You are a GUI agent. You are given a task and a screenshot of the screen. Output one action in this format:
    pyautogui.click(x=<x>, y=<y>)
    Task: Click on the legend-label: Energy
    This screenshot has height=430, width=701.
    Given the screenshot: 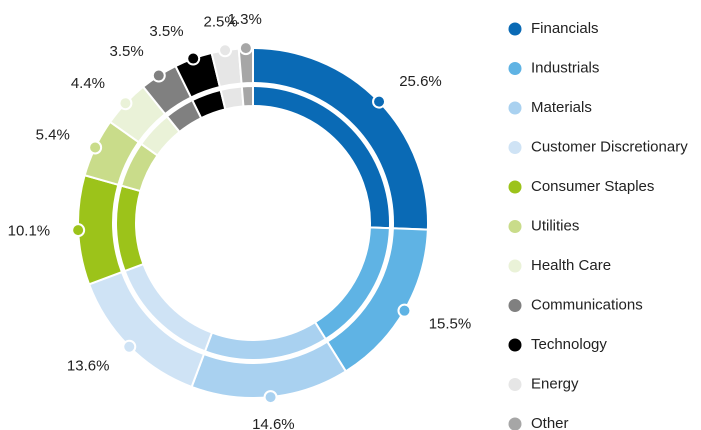 What is the action you would take?
    pyautogui.click(x=555, y=383)
    